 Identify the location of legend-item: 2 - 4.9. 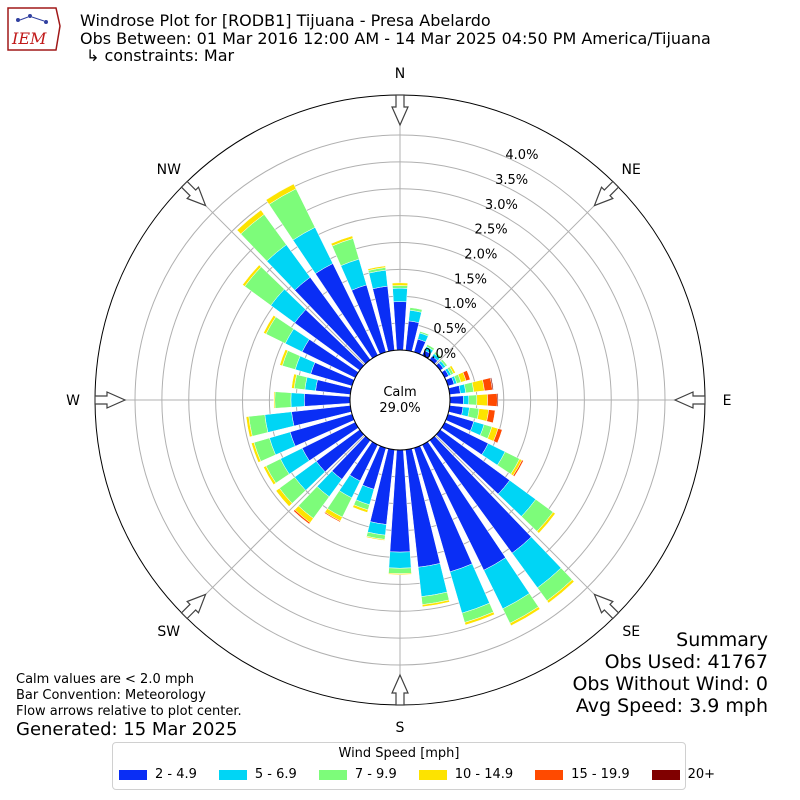
(158, 774).